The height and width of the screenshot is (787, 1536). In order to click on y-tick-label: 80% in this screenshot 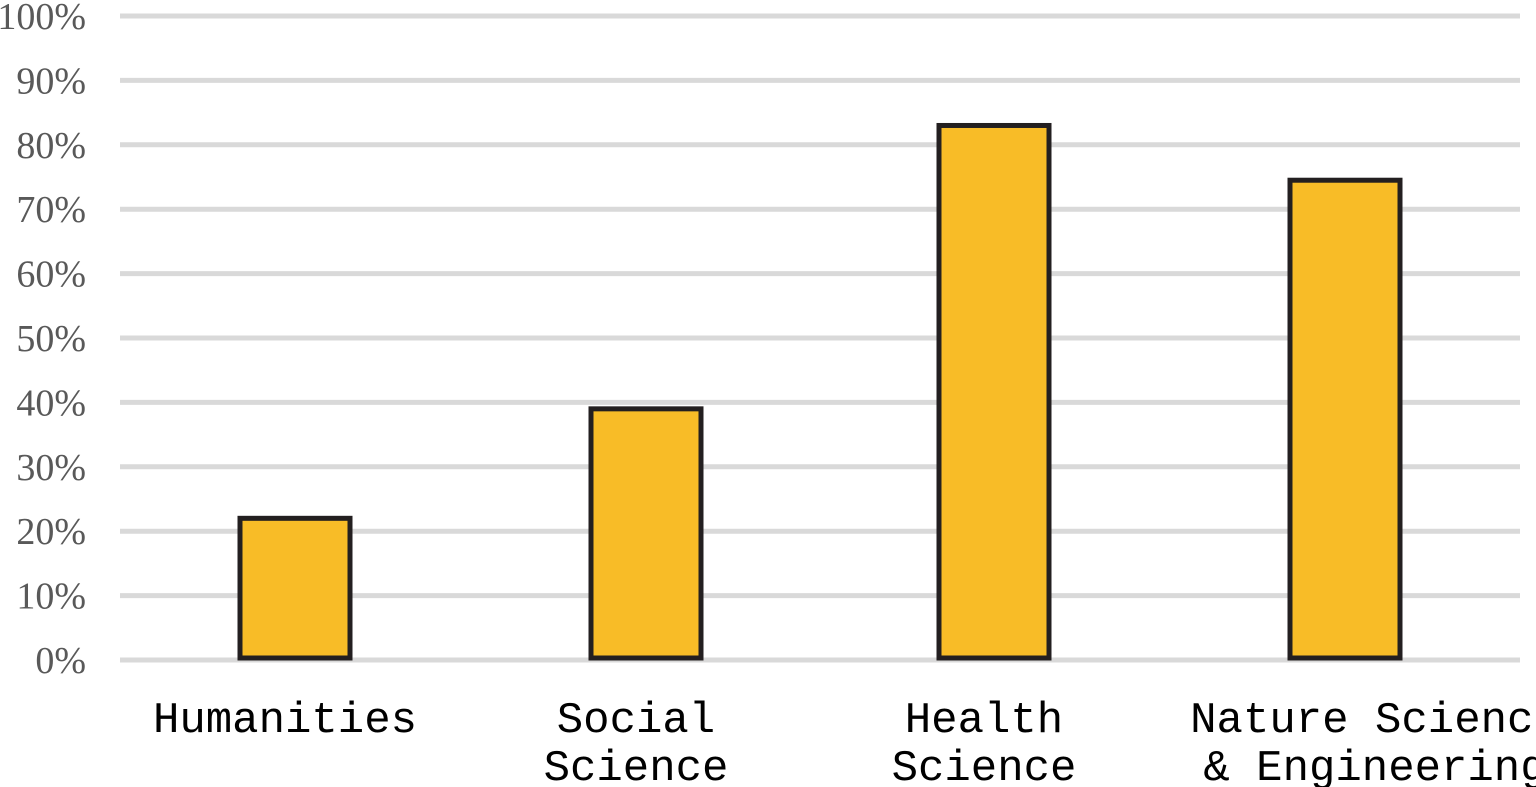, I will do `click(51, 146)`.